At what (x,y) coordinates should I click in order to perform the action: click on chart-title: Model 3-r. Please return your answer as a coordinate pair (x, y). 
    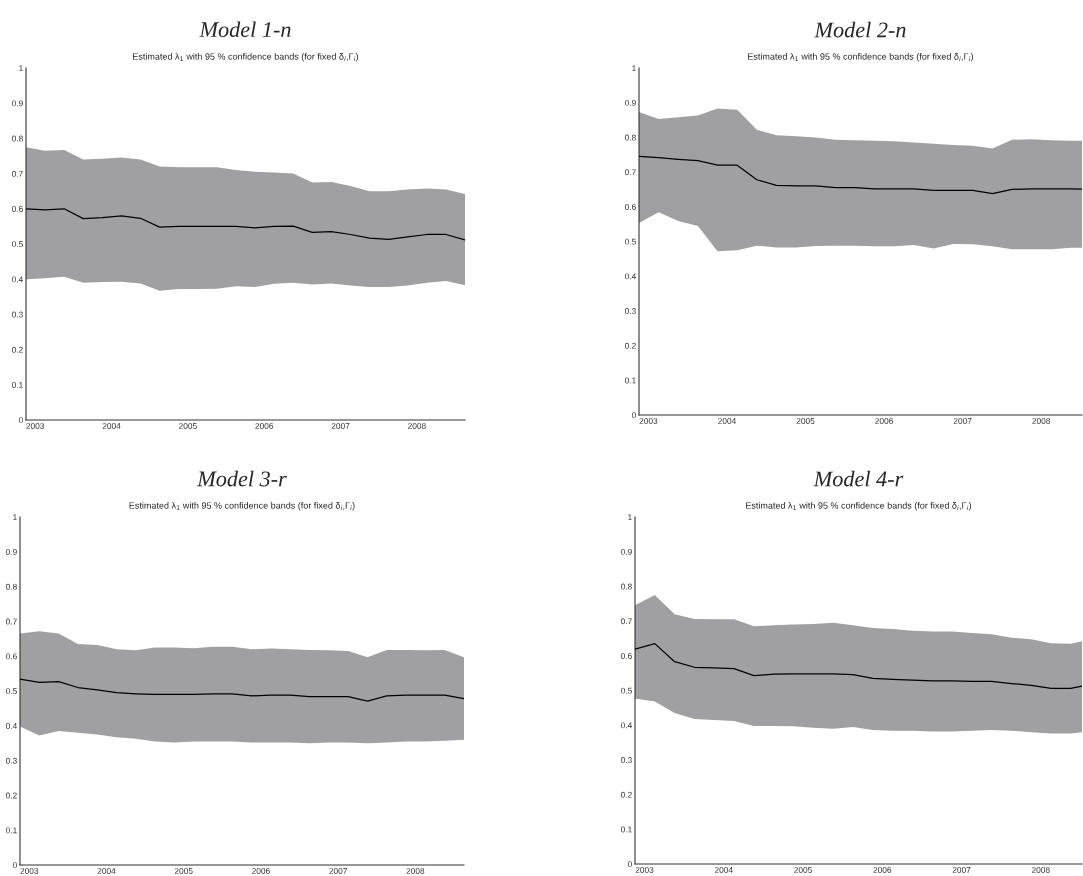
    Looking at the image, I should click on (242, 478).